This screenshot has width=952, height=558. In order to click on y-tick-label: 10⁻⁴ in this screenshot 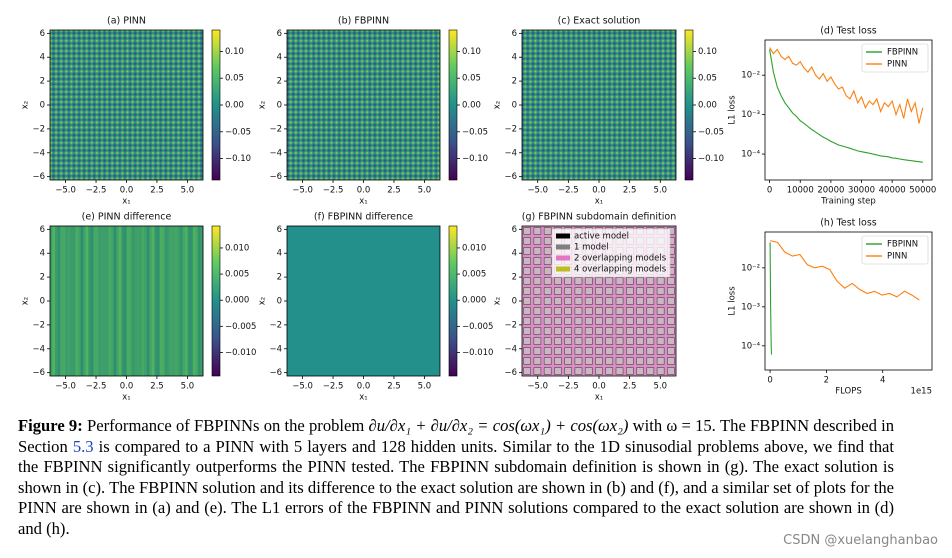, I will do `click(750, 155)`.